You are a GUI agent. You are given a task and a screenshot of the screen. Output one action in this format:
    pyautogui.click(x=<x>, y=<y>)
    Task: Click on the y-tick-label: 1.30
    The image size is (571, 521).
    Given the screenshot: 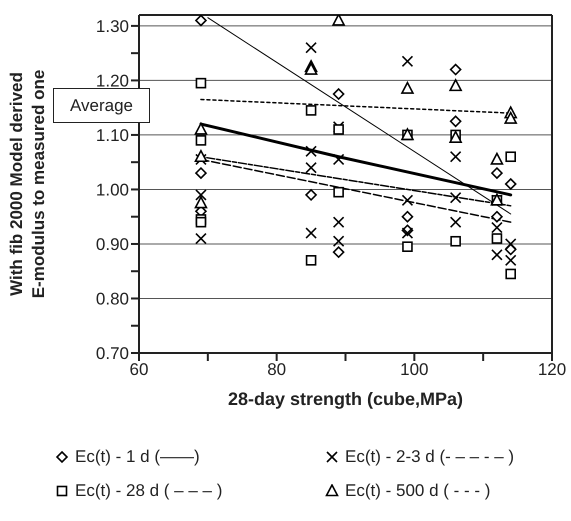 What is the action you would take?
    pyautogui.click(x=112, y=26)
    